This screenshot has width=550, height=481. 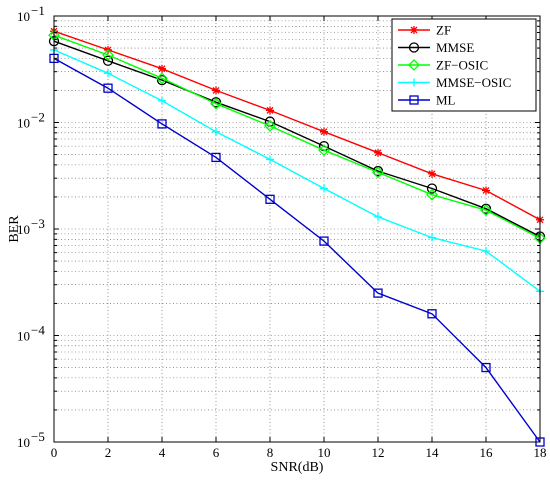 What do you see at coordinates (38, 330) in the screenshot?
I see `y-tick-exponent: −4` at bounding box center [38, 330].